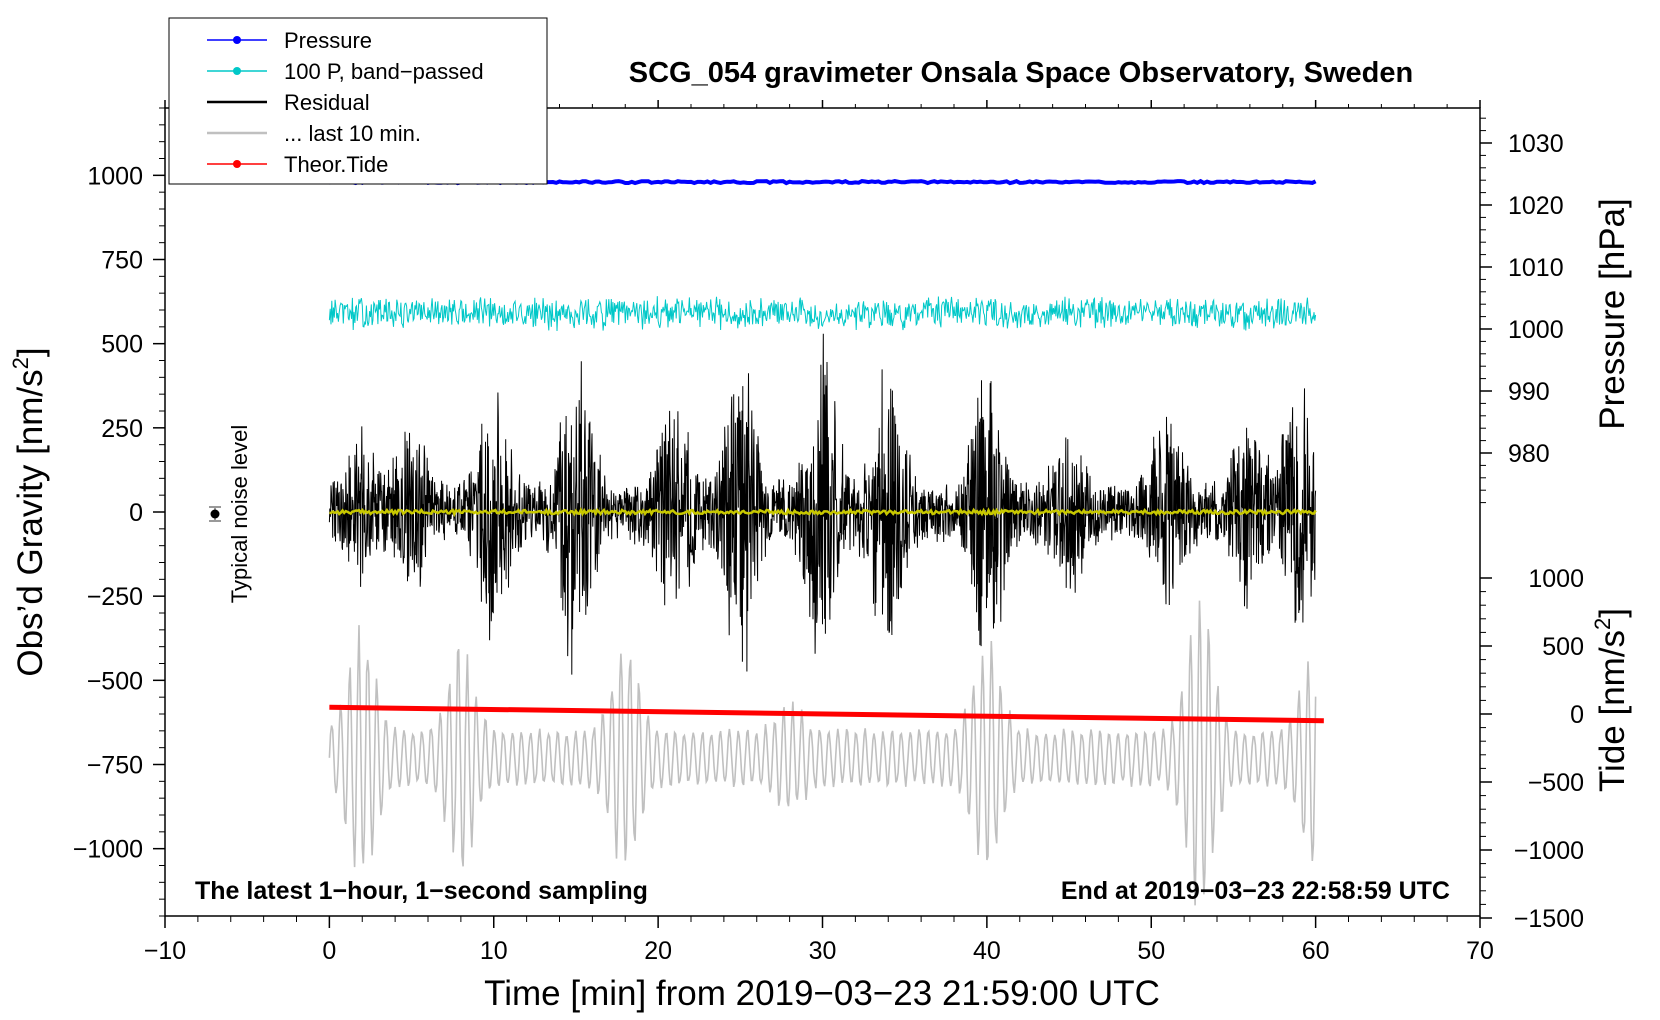 The image size is (1660, 1020). Describe the element at coordinates (494, 951) in the screenshot. I see `x-tick-label-2: 10` at that location.